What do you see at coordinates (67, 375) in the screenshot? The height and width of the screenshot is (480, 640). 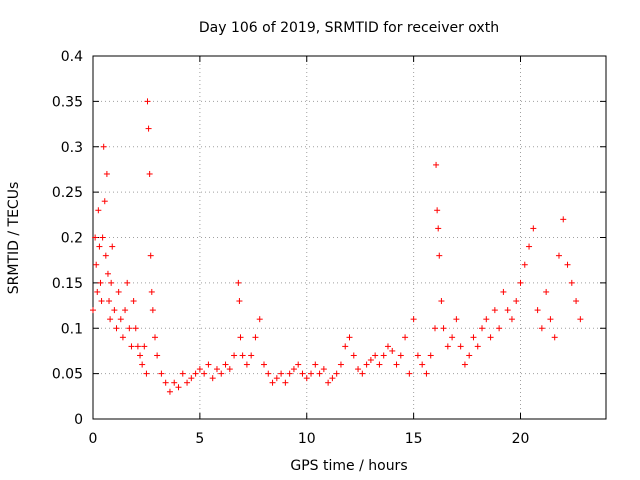 I see `y-tick-label-1: 0.05` at bounding box center [67, 375].